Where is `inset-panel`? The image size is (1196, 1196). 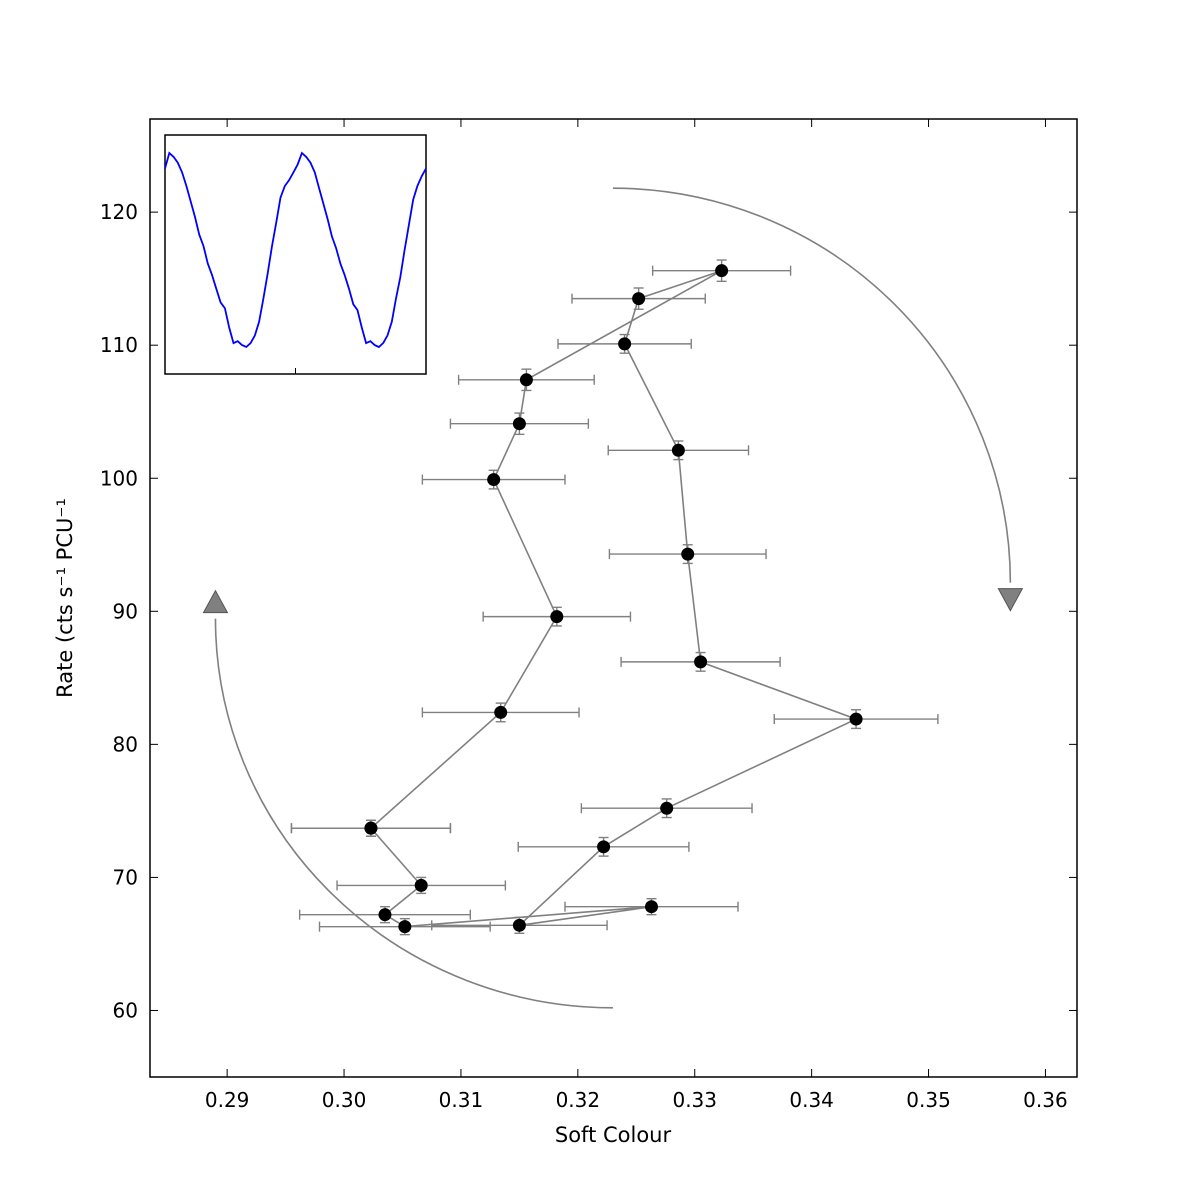
inset-panel is located at coordinates (295, 254).